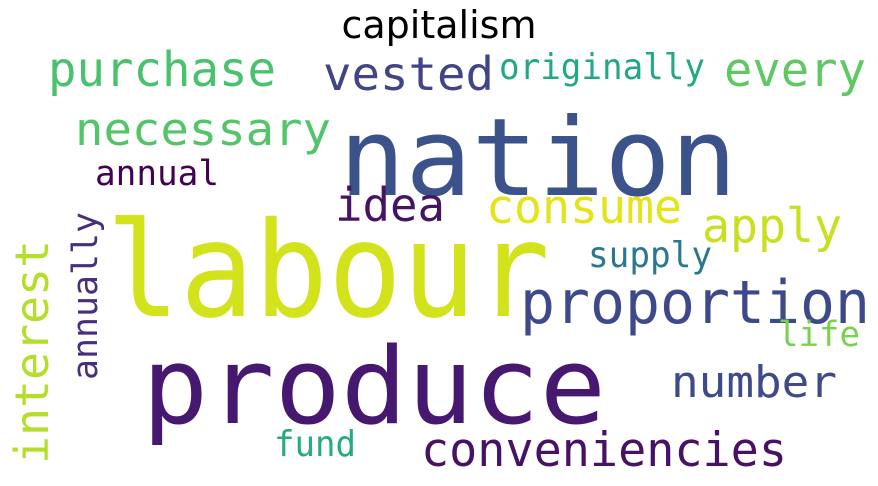  Describe the element at coordinates (439, 25) in the screenshot. I see `page-title: capitalism` at that location.